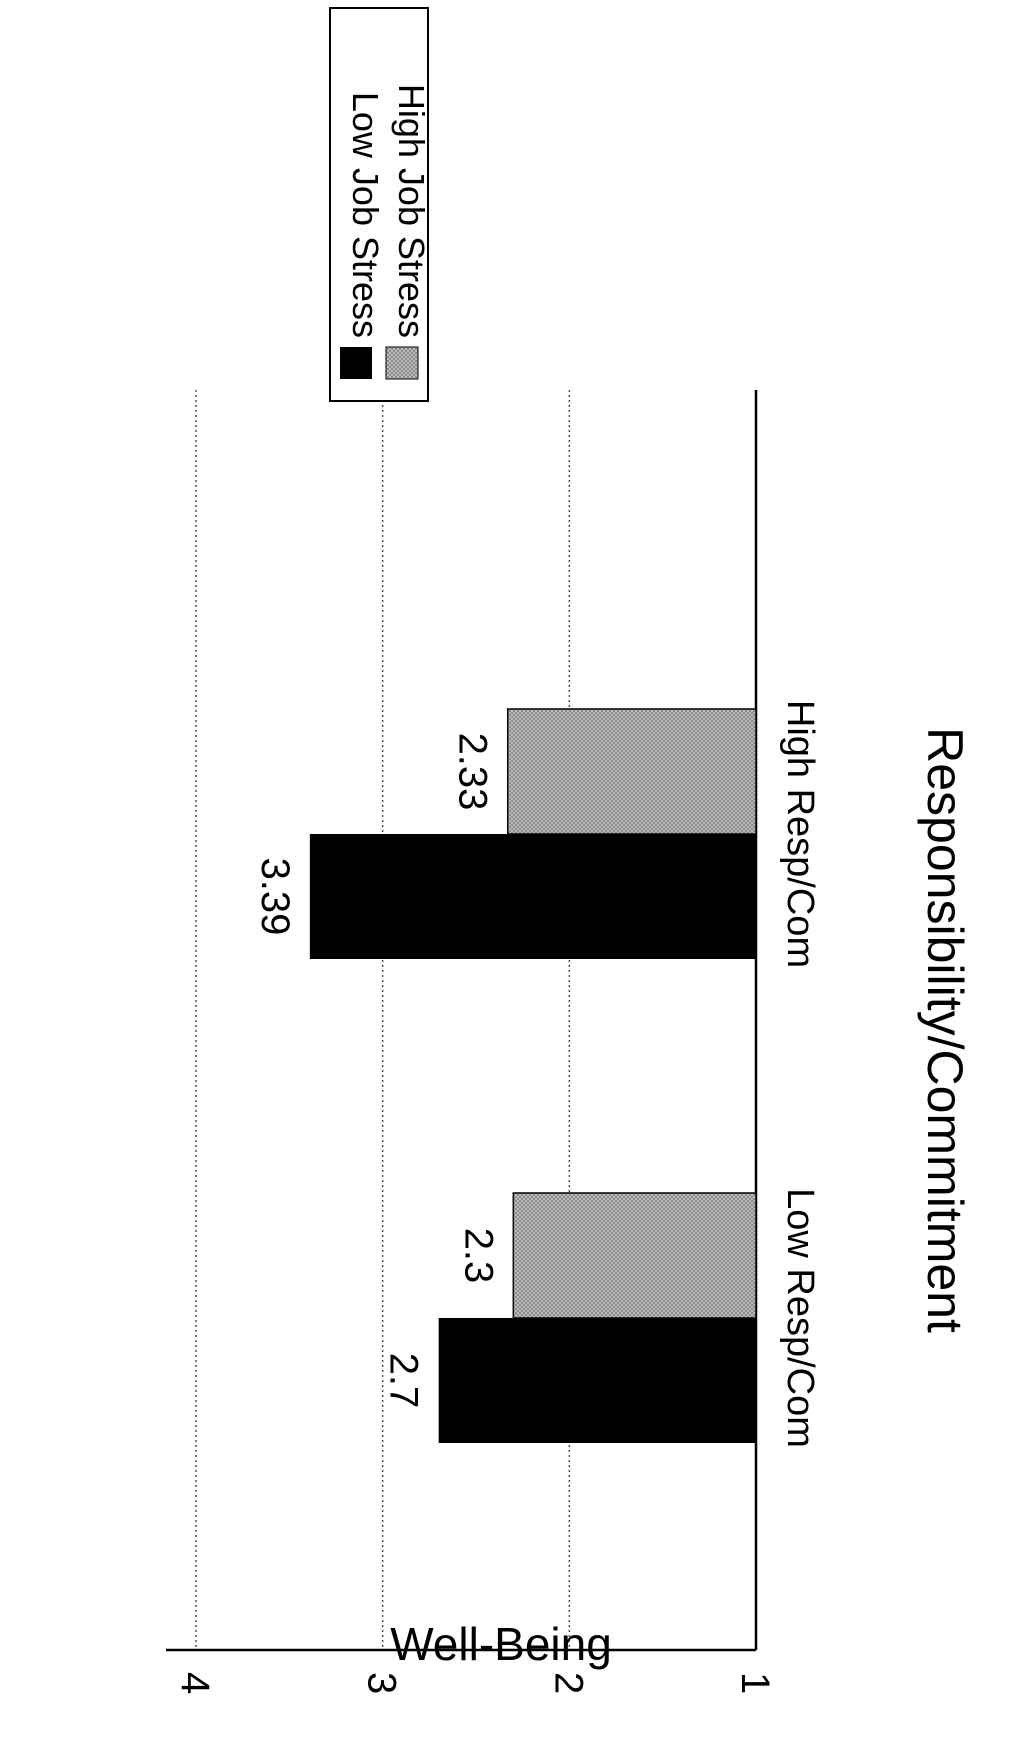  I want to click on legend-swatch-low-job-stress, so click(356, 363).